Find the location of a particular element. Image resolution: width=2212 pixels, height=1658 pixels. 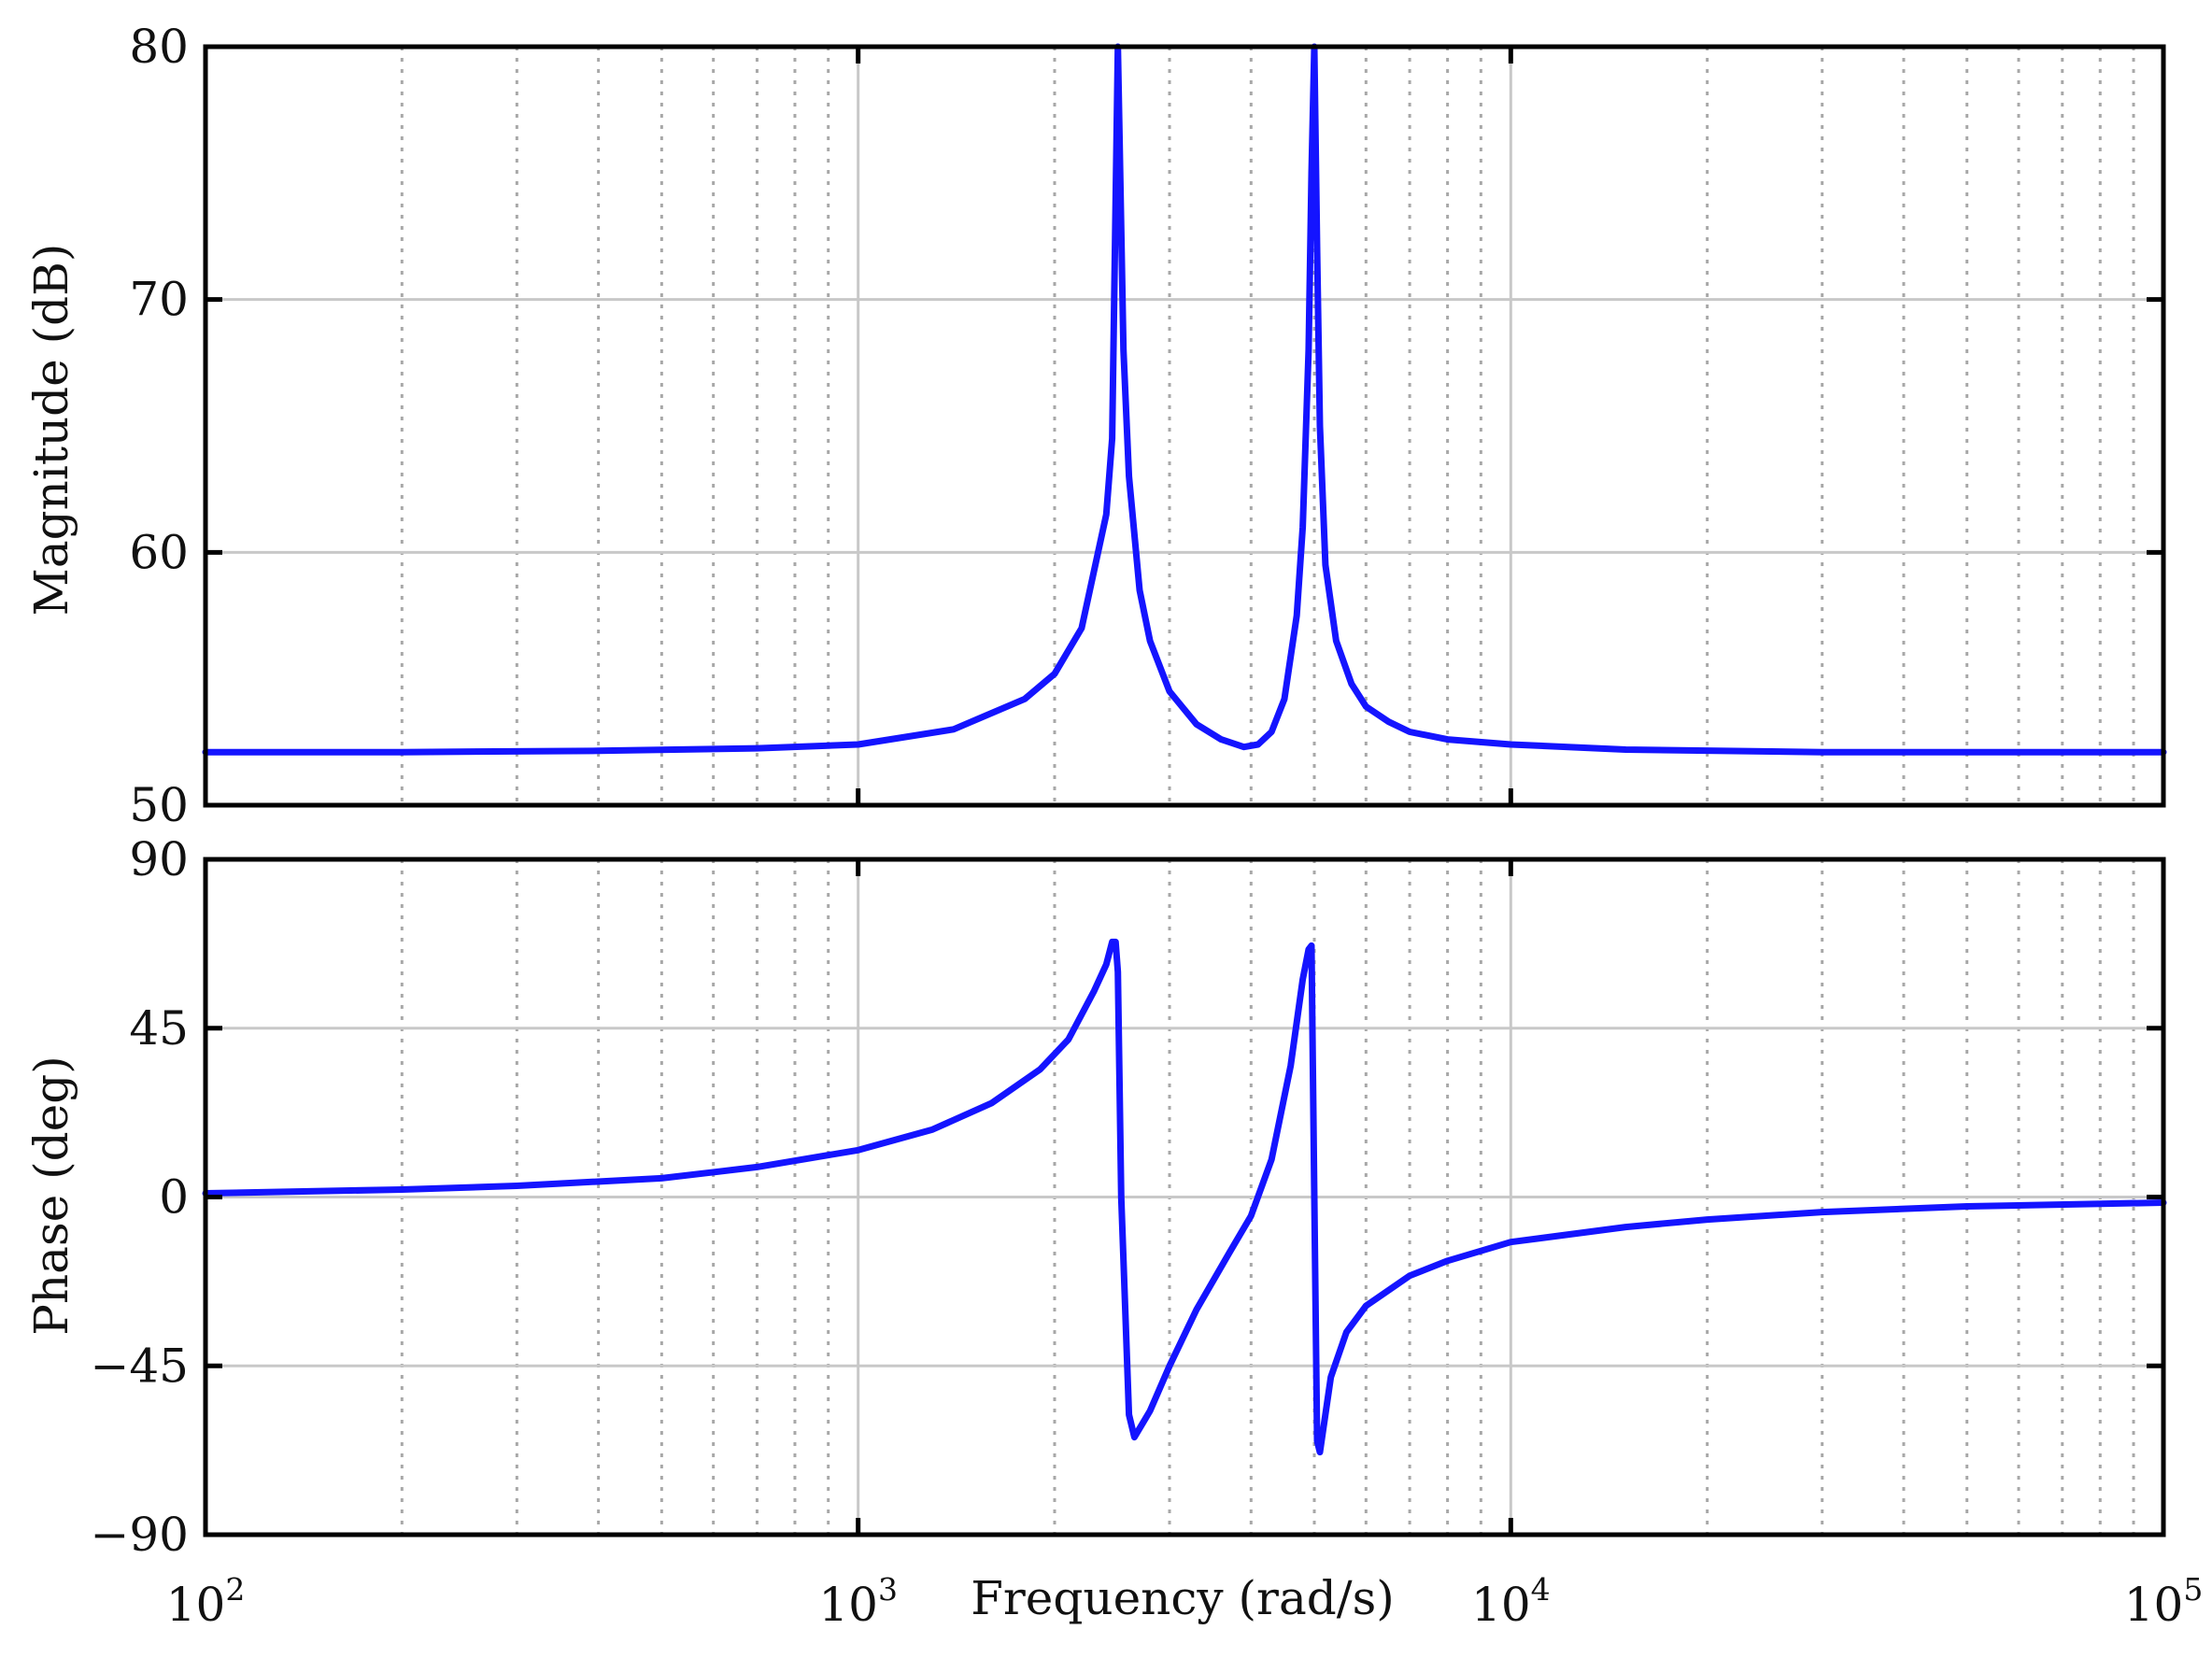

magnitude-y-tick-label: 50 is located at coordinates (159, 805).